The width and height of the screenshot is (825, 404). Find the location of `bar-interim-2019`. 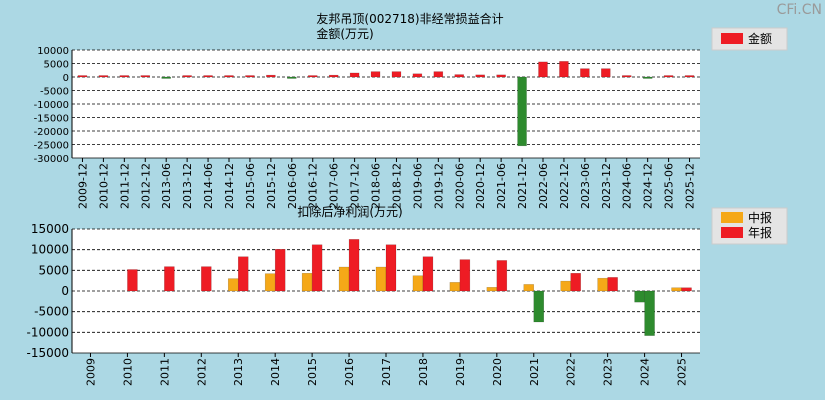

bar-interim-2019 is located at coordinates (455, 287).